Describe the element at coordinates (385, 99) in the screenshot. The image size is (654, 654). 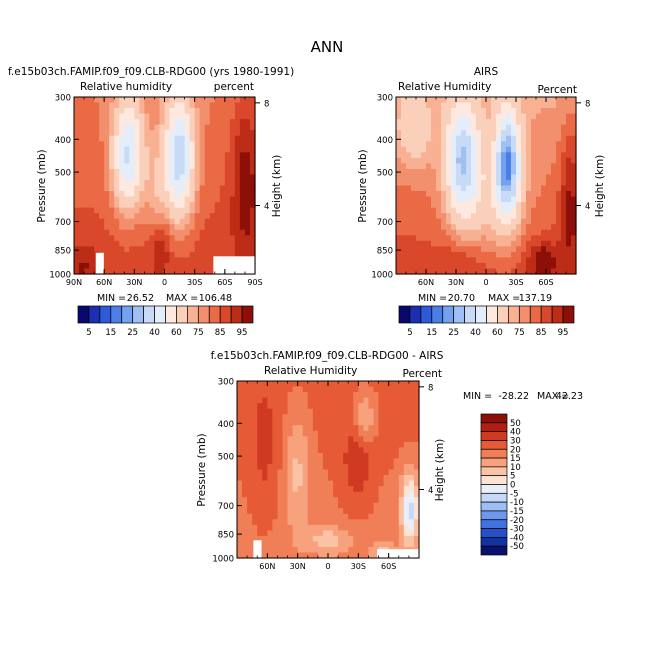
I see `y-tick-label: 300` at that location.